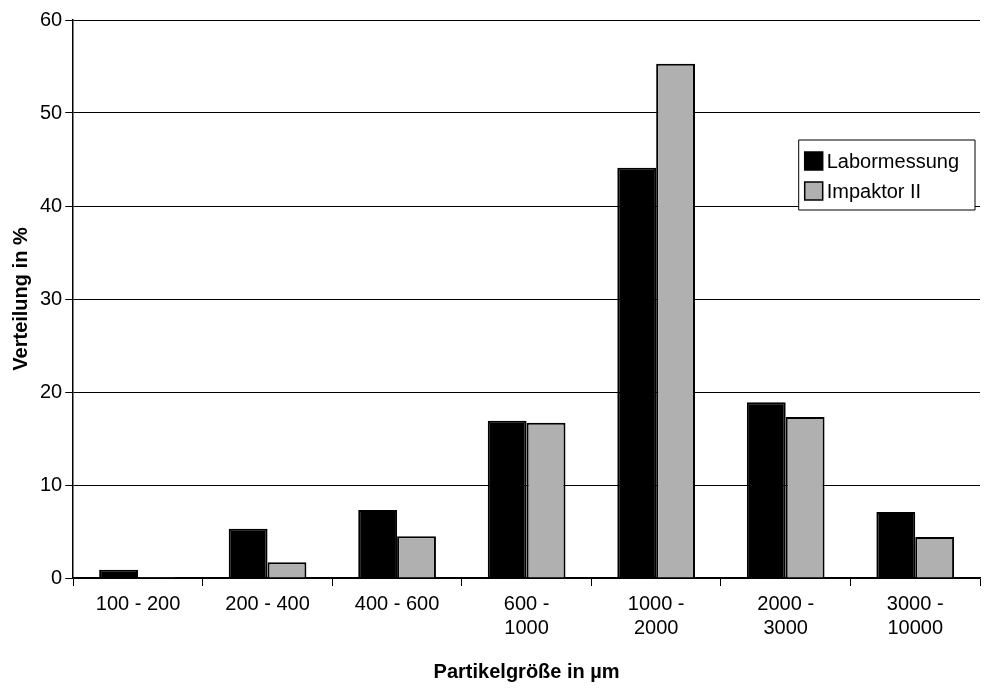  I want to click on x-tick-label: 600 - 1000, so click(526, 614).